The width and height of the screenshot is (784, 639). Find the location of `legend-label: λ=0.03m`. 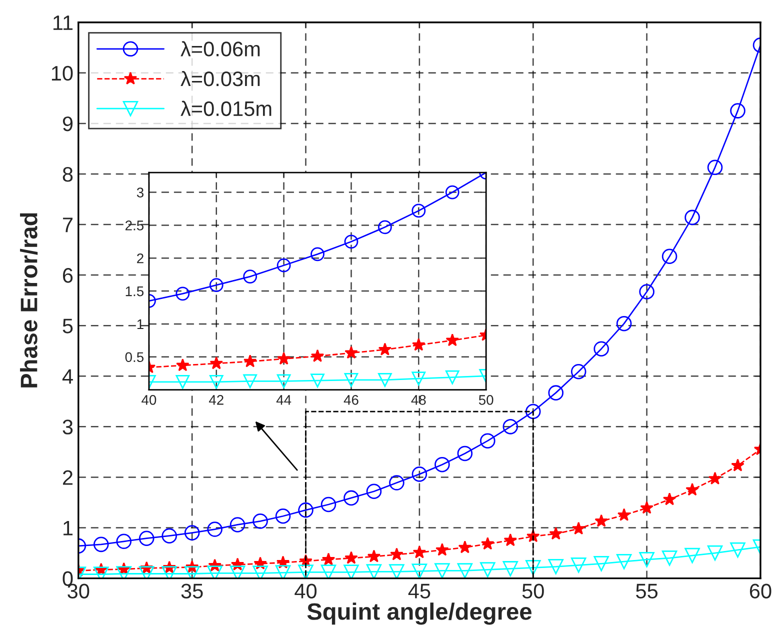

legend-label: λ=0.03m is located at coordinates (220, 78).